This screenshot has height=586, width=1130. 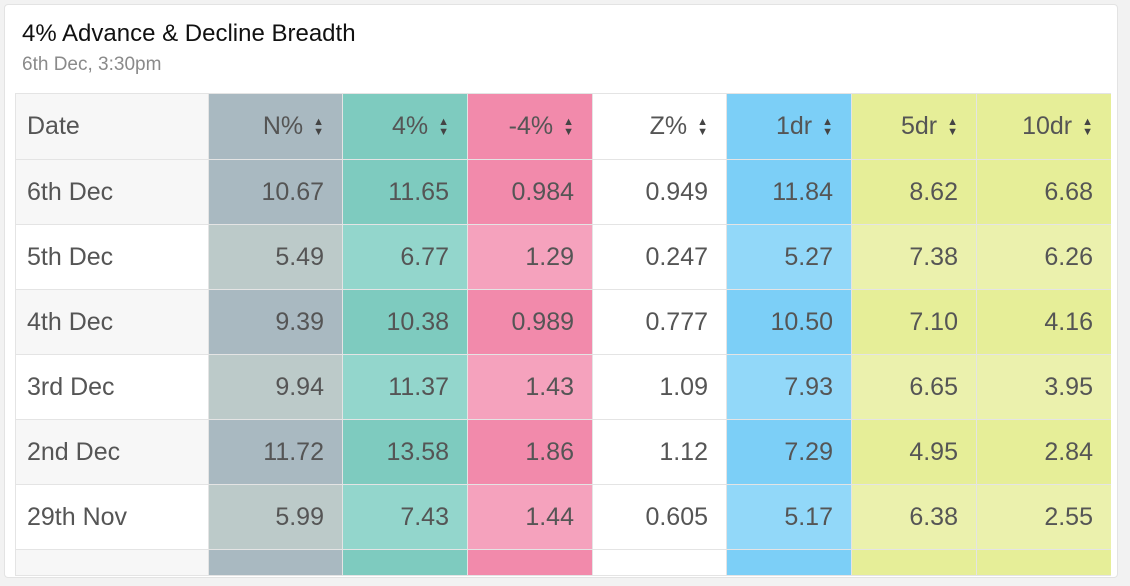 What do you see at coordinates (530, 517) in the screenshot?
I see `cell-m4: 1.44` at bounding box center [530, 517].